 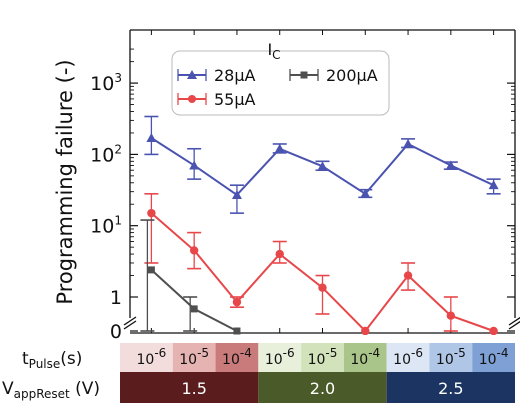 I want to click on t-pulse-row-label: tPulse(s), so click(x=52, y=360).